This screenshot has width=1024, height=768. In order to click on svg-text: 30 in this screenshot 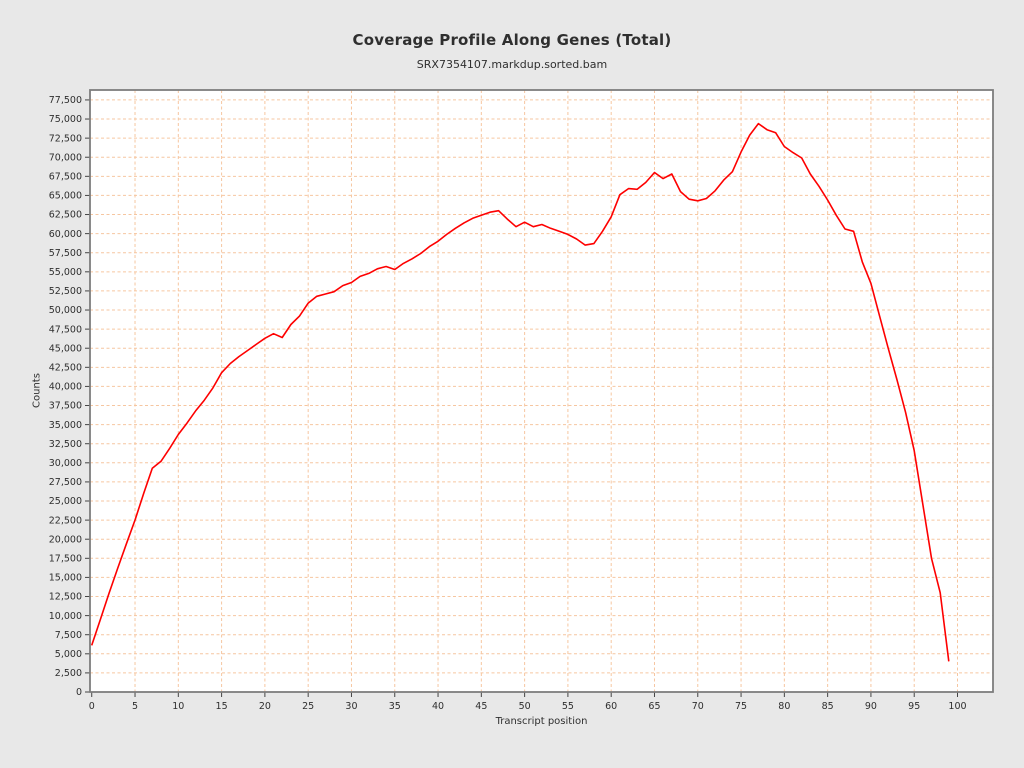, I will do `click(351, 706)`.